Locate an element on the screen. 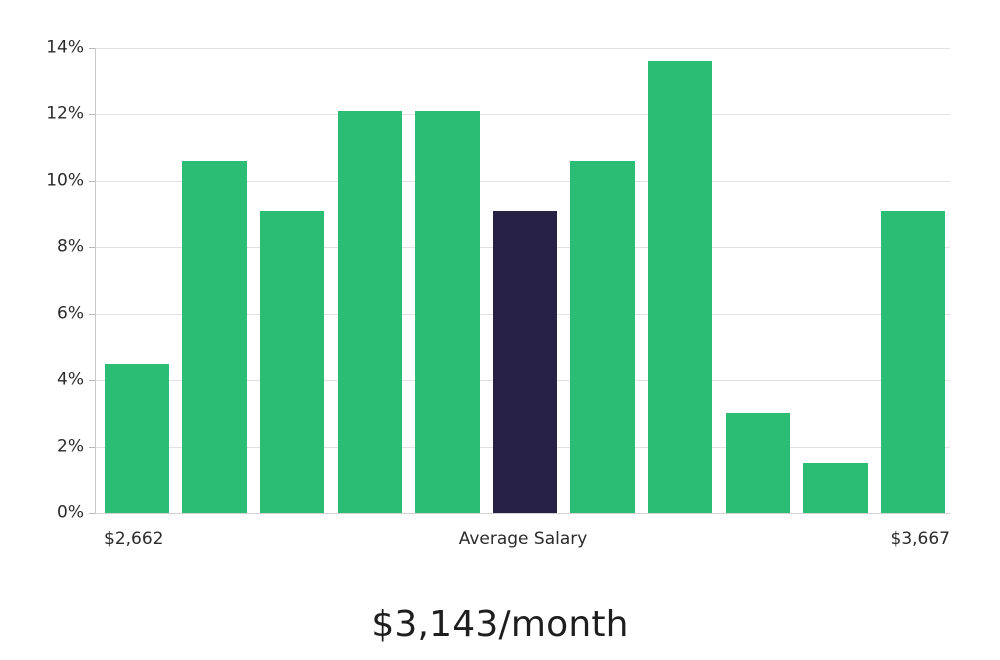  y-tick-label-2: 2% is located at coordinates (70, 446).